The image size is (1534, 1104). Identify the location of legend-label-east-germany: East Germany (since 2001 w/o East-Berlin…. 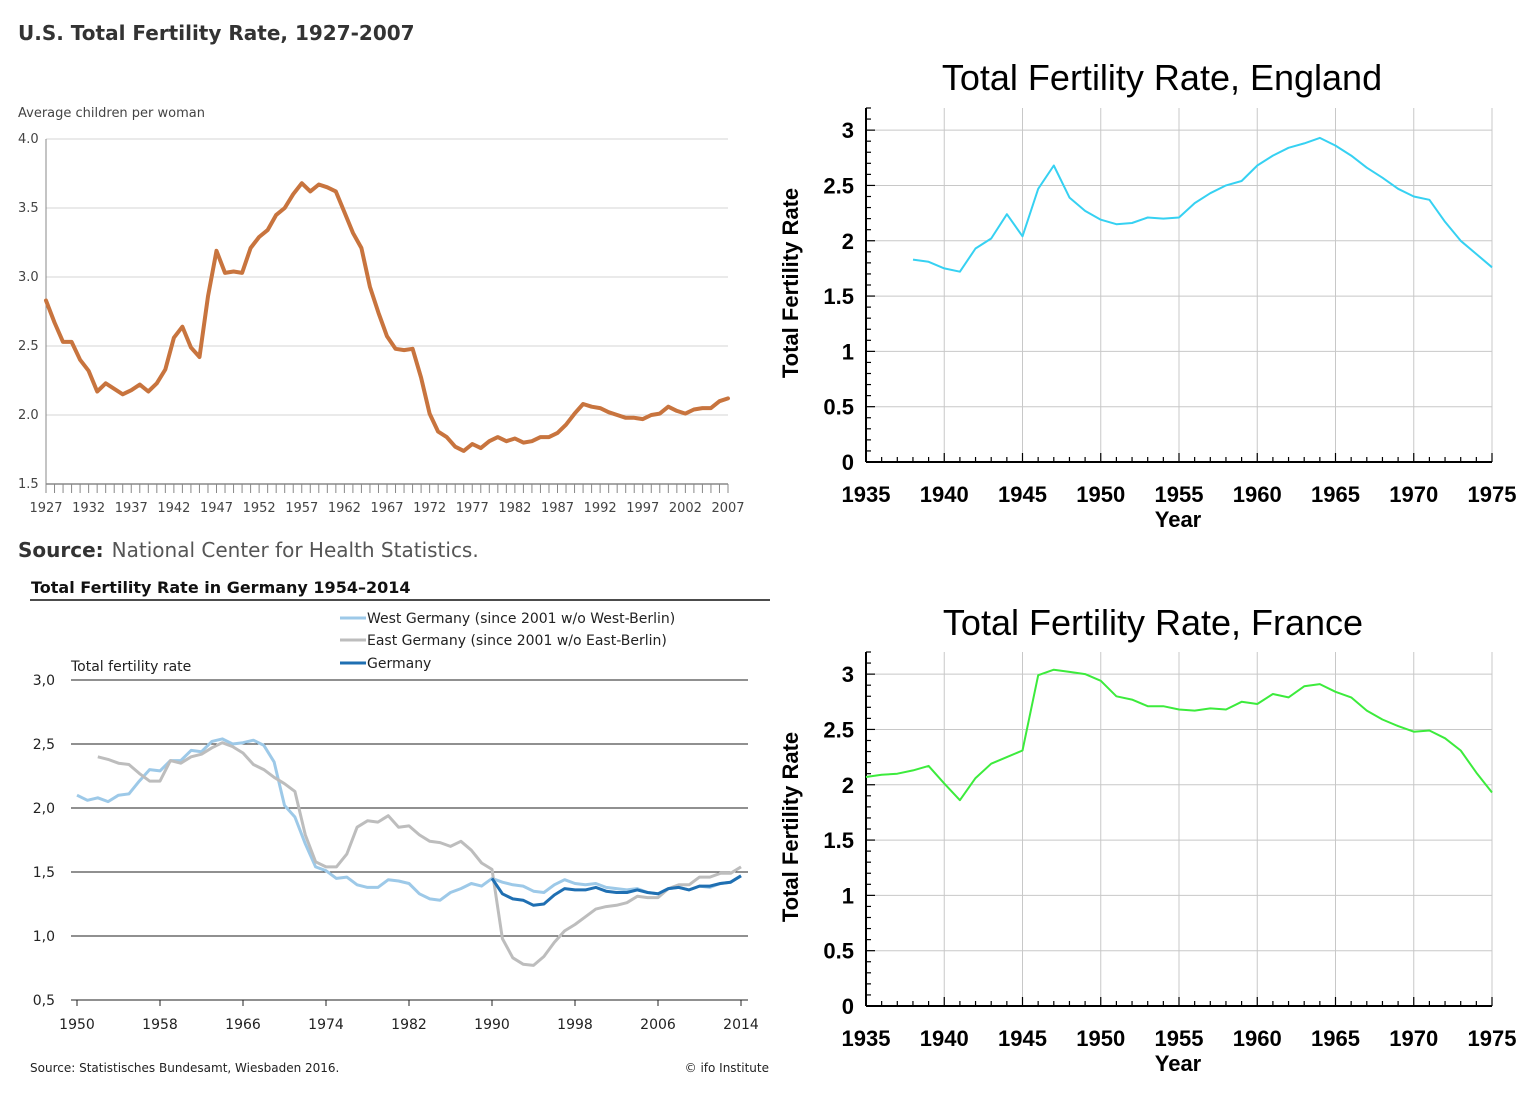
(517, 641).